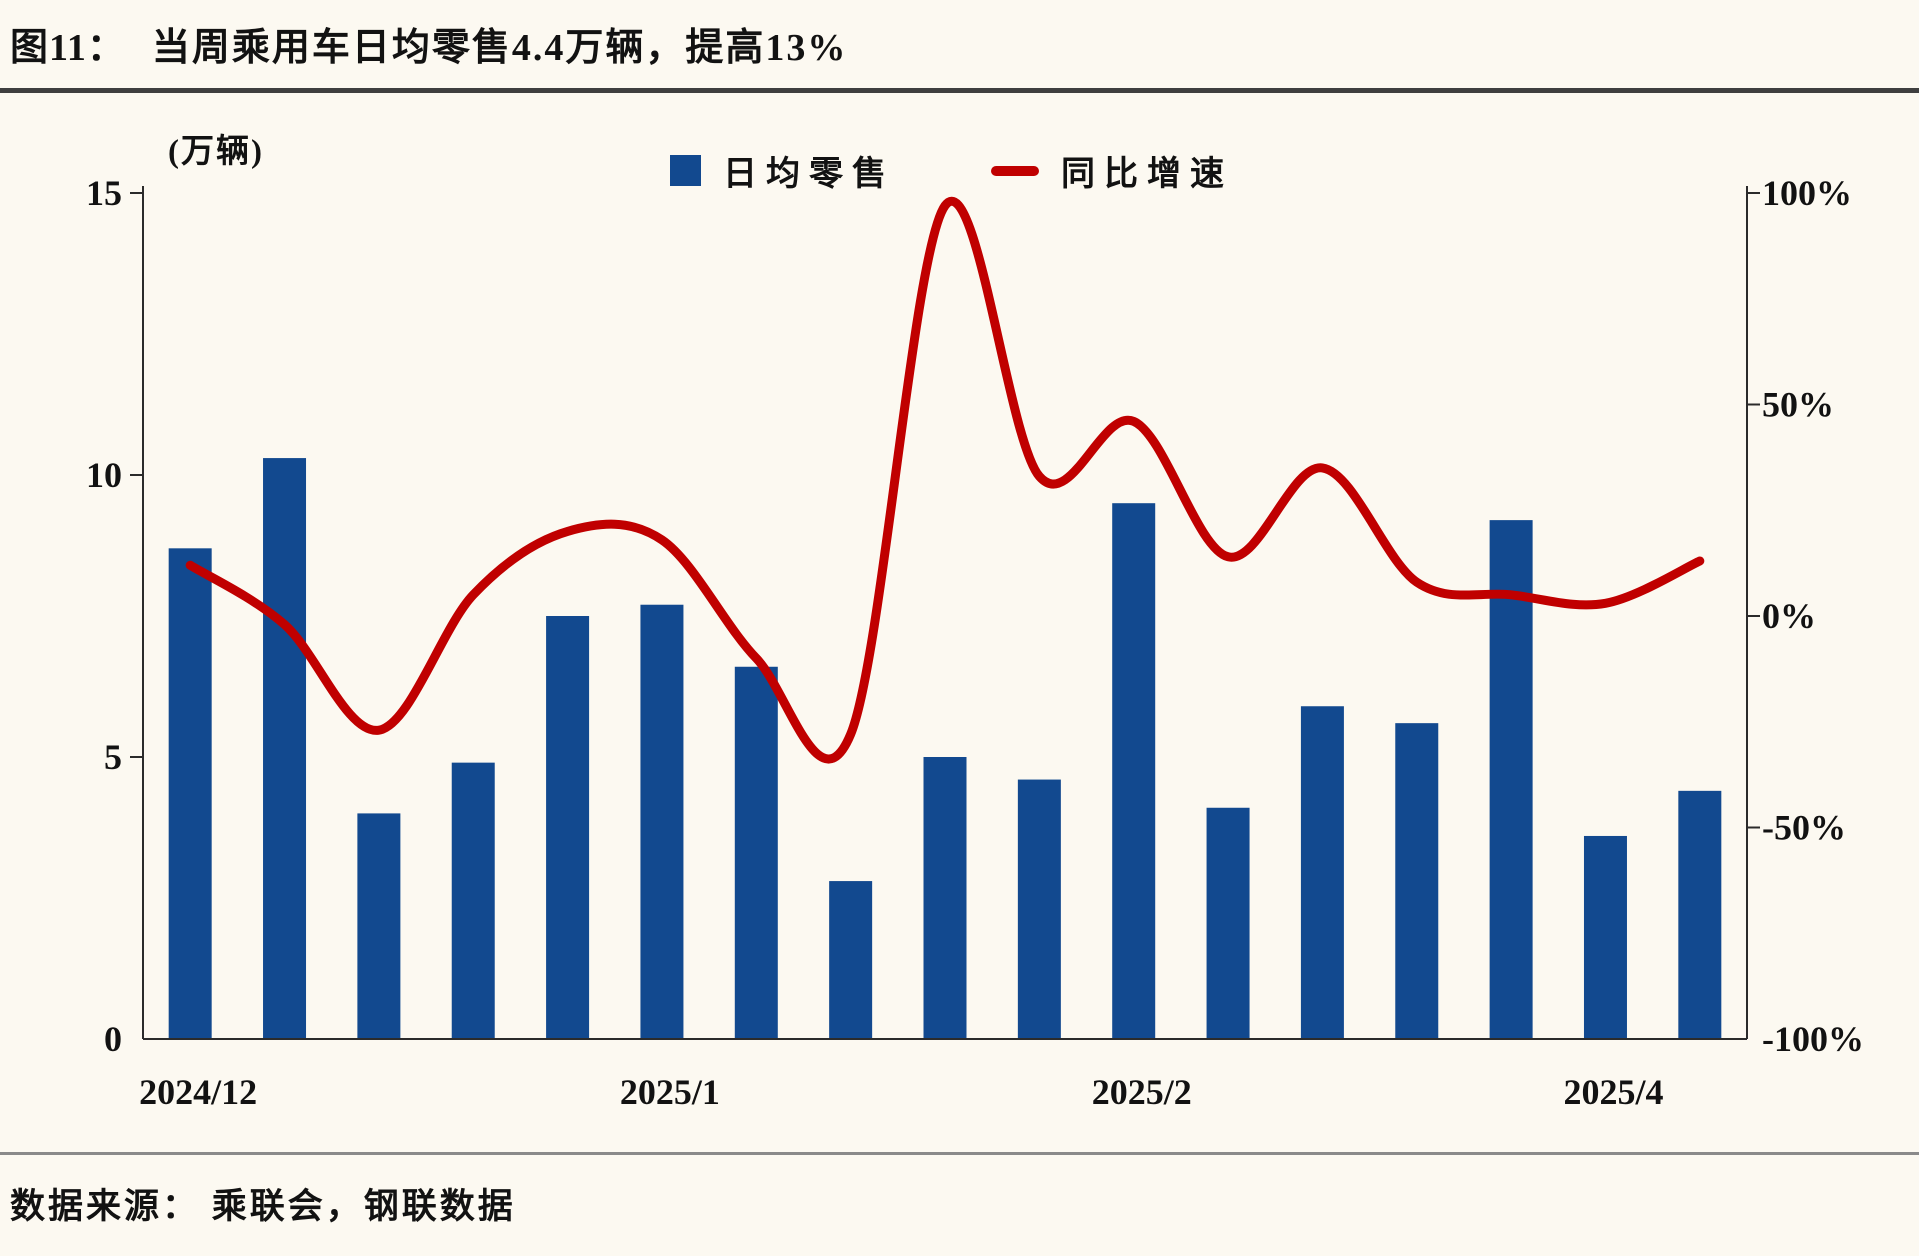 The height and width of the screenshot is (1256, 1919). Describe the element at coordinates (216, 152) in the screenshot. I see `left-axis-unit-label: (万辆)` at that location.